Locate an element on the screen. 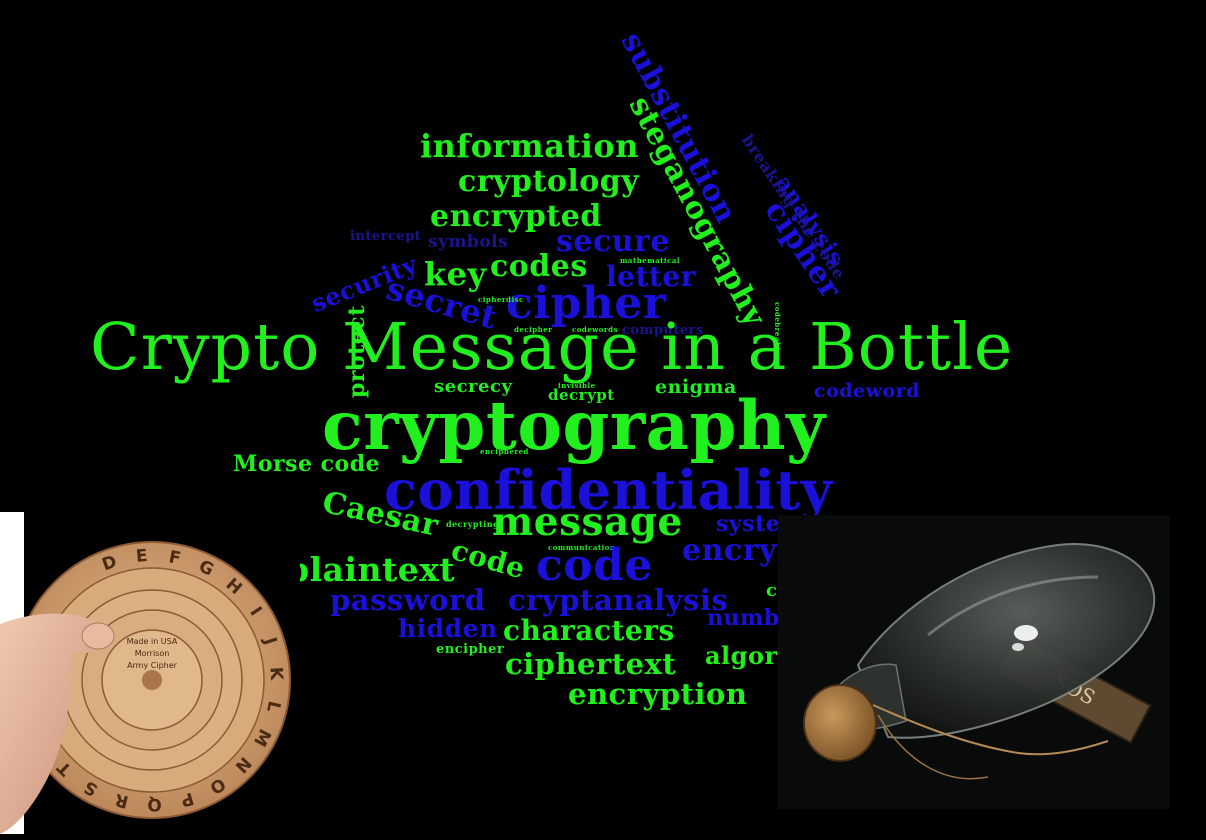 This screenshot has height=840, width=1206. word-hidden: hidden is located at coordinates (448, 628).